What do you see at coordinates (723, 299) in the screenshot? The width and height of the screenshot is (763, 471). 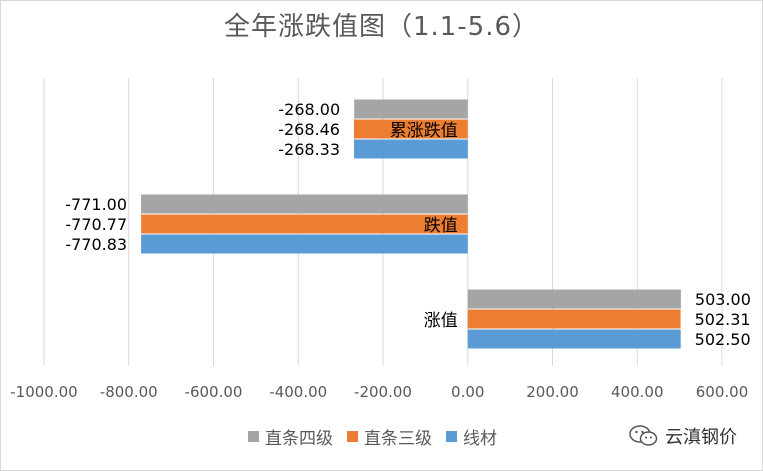 I see `data-label: 503.00` at bounding box center [723, 299].